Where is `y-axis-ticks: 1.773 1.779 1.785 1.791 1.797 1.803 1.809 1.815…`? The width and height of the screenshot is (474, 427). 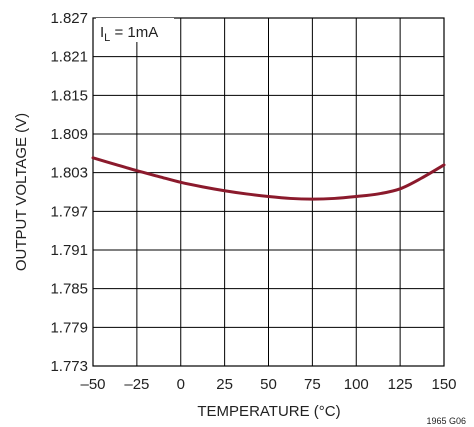
y-axis-ticks: 1.773 1.779 1.785 1.791 1.797 1.803 1.809 1.815… is located at coordinates (69, 192).